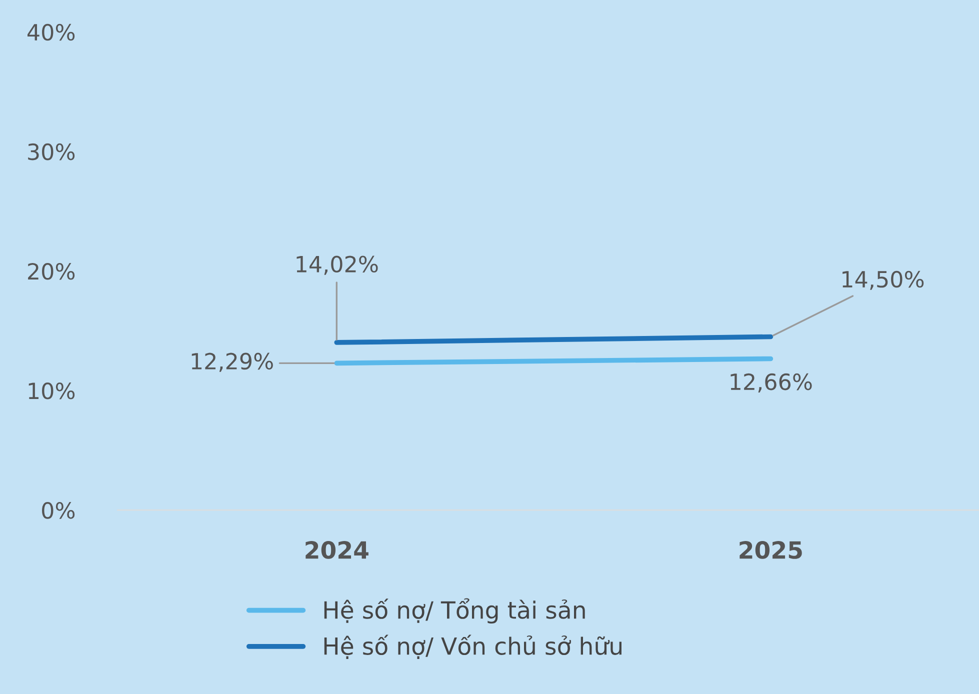 Image resolution: width=979 pixels, height=694 pixels. Describe the element at coordinates (771, 382) in the screenshot. I see `data-label: 12,66%` at that location.